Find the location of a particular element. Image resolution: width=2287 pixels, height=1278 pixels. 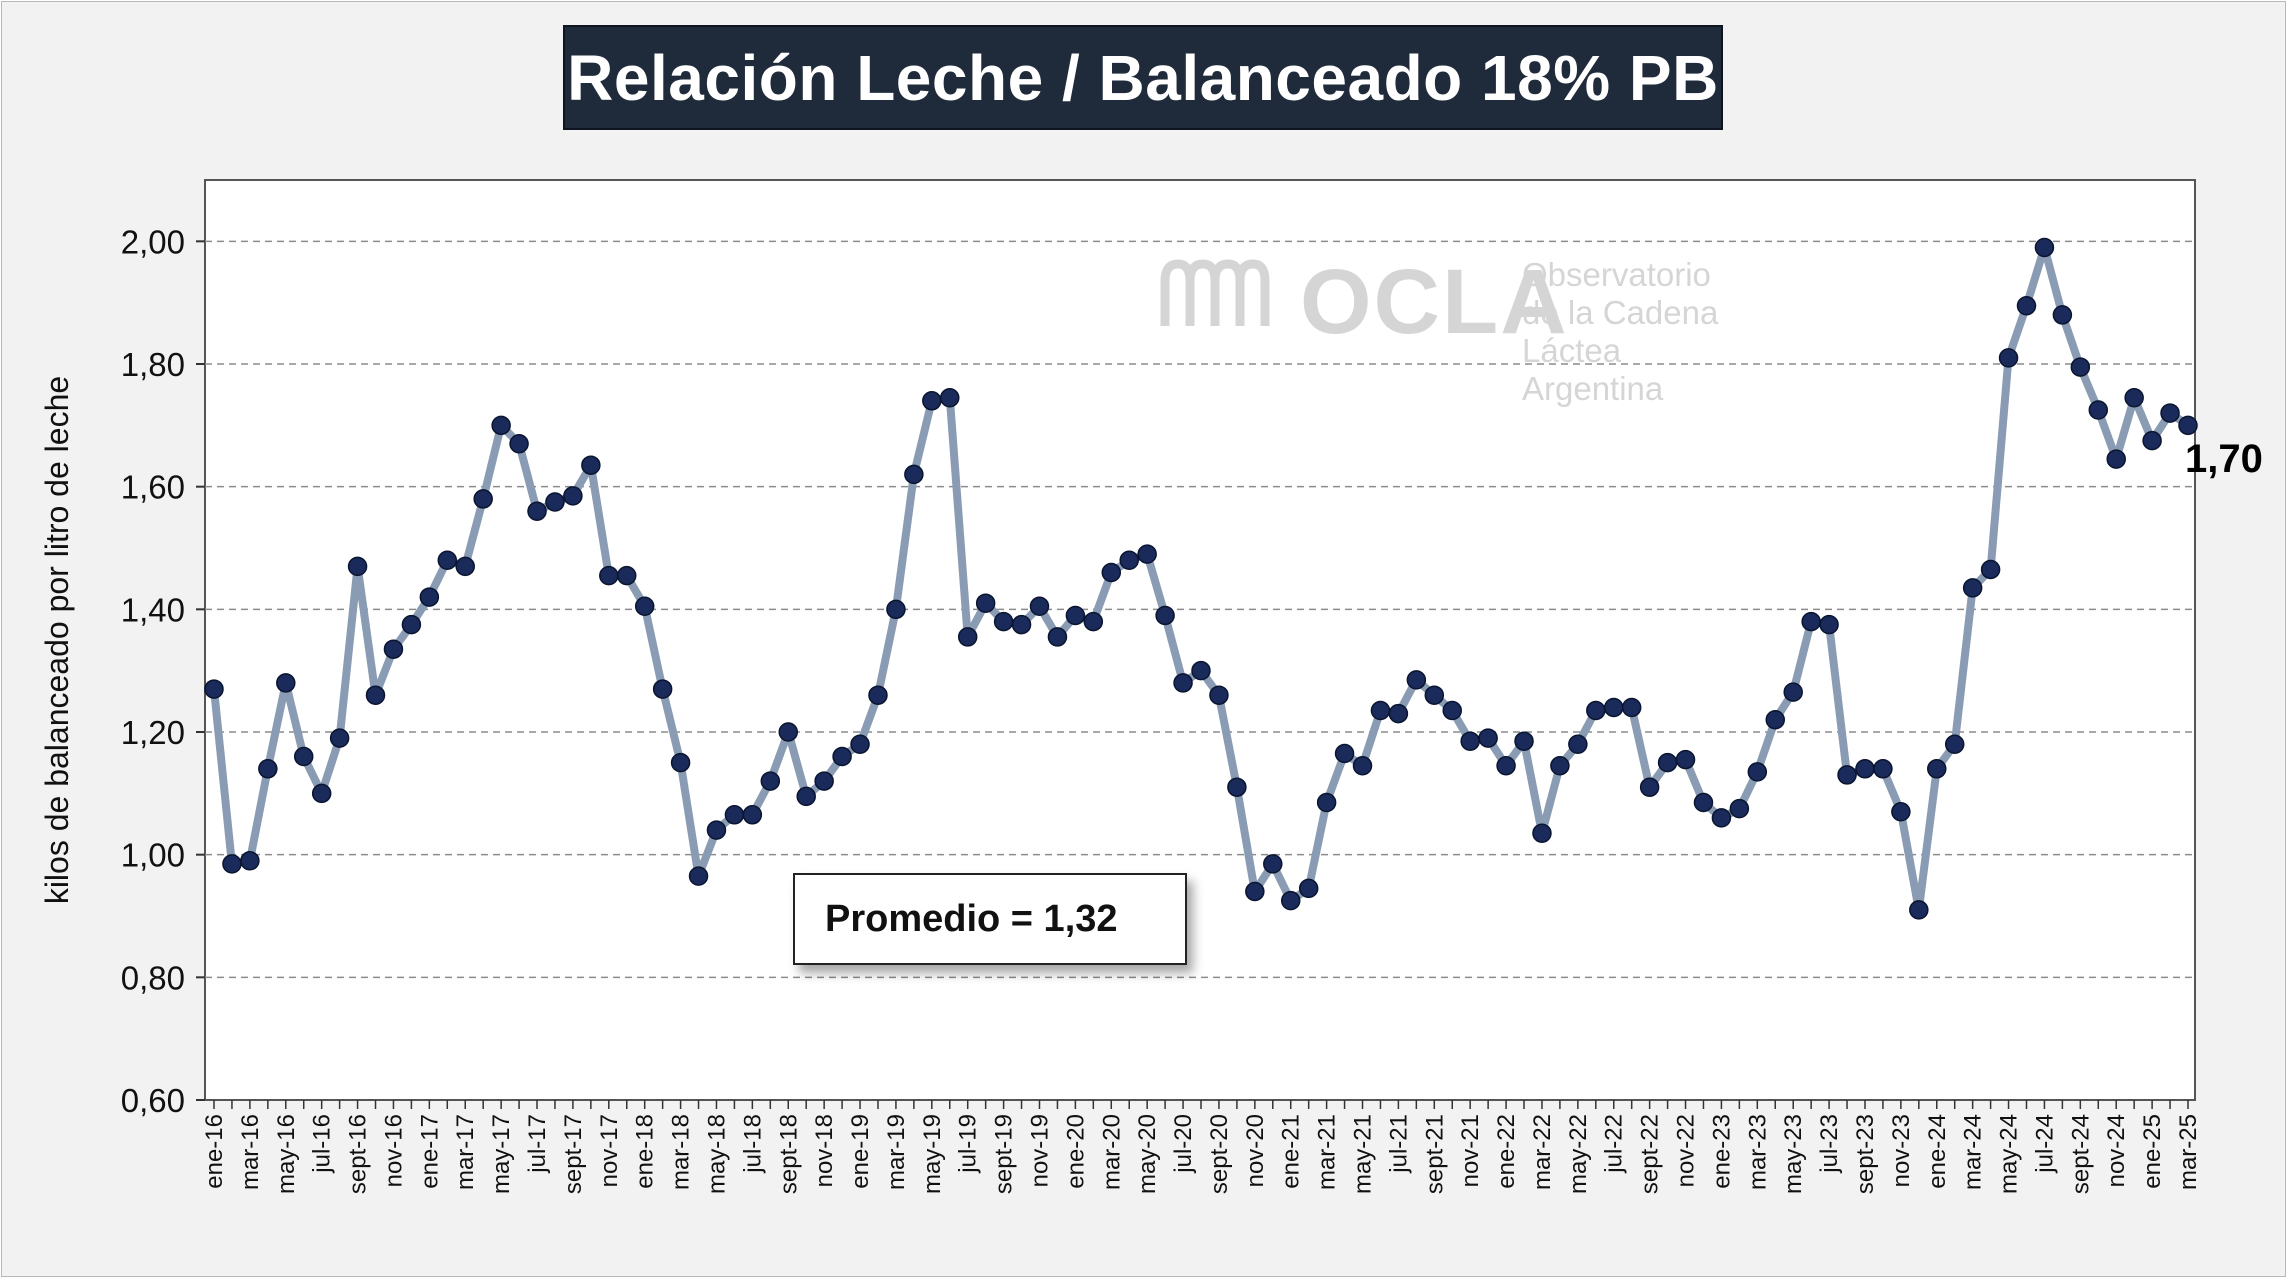

x-tick-label: nov-17 is located at coordinates (609, 1150).